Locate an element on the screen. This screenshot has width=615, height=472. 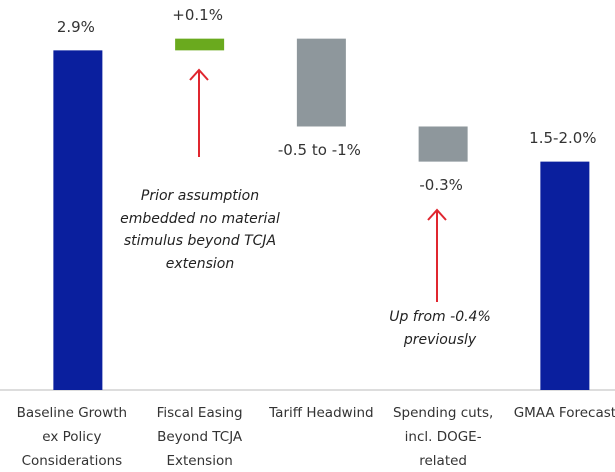
value-label: -0.3% is located at coordinates (441, 185).